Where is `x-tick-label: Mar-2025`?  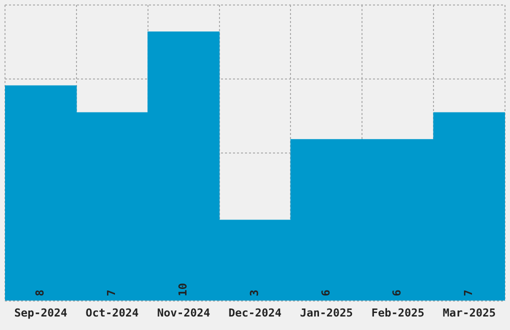
x-tick-label: Mar-2025 is located at coordinates (469, 313).